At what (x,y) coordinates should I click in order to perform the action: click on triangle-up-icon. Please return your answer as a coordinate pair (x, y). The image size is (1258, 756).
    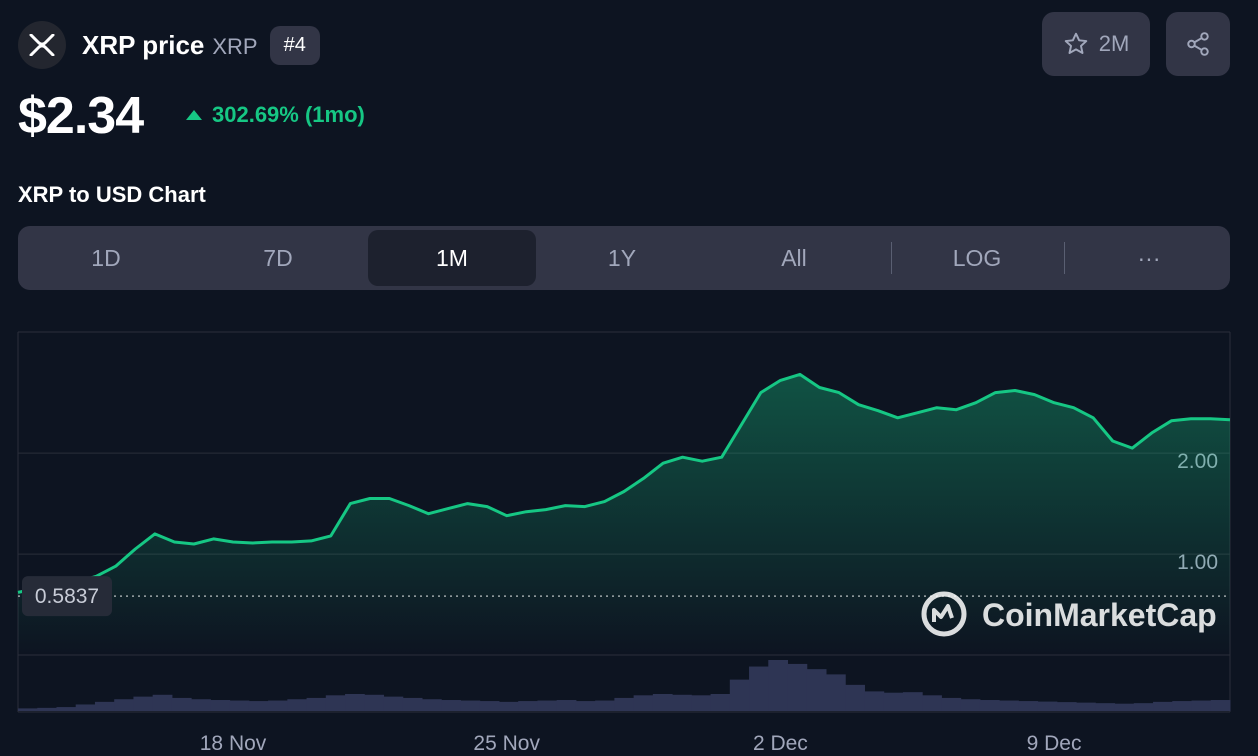
    Looking at the image, I should click on (194, 115).